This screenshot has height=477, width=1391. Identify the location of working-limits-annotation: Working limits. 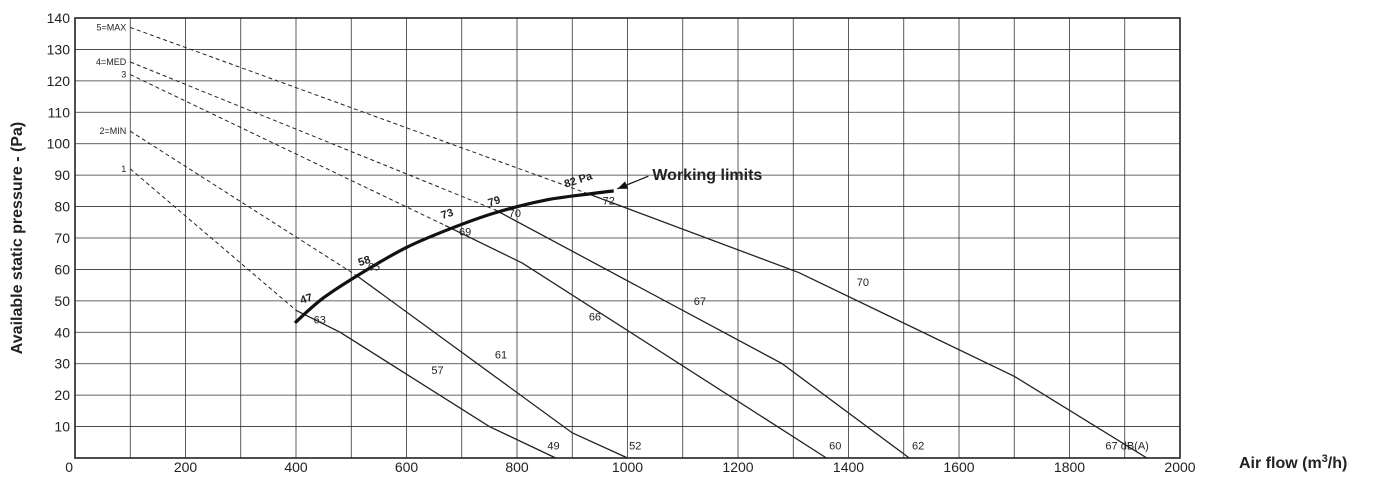
(707, 175).